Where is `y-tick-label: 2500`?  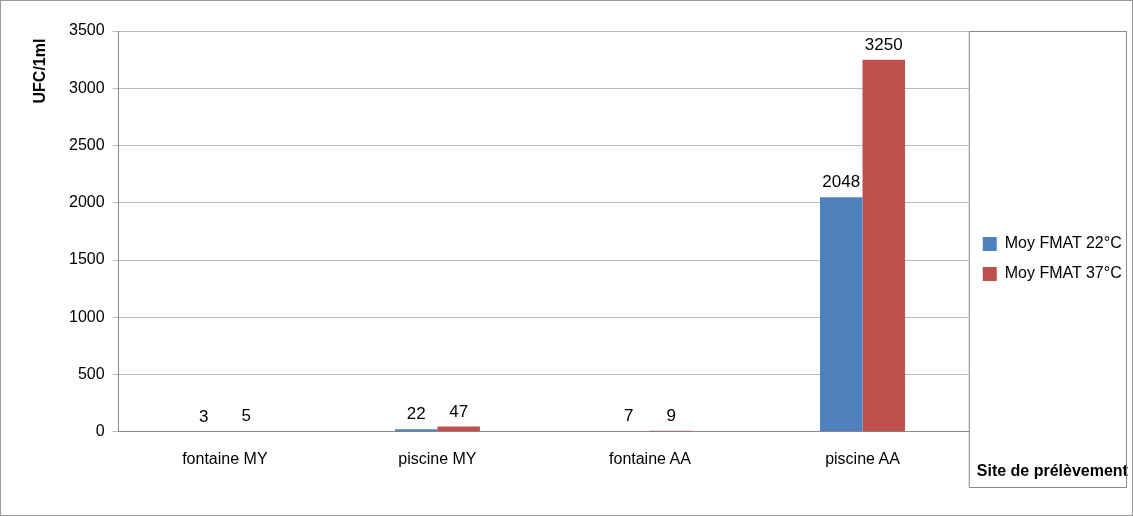
y-tick-label: 2500 is located at coordinates (87, 144).